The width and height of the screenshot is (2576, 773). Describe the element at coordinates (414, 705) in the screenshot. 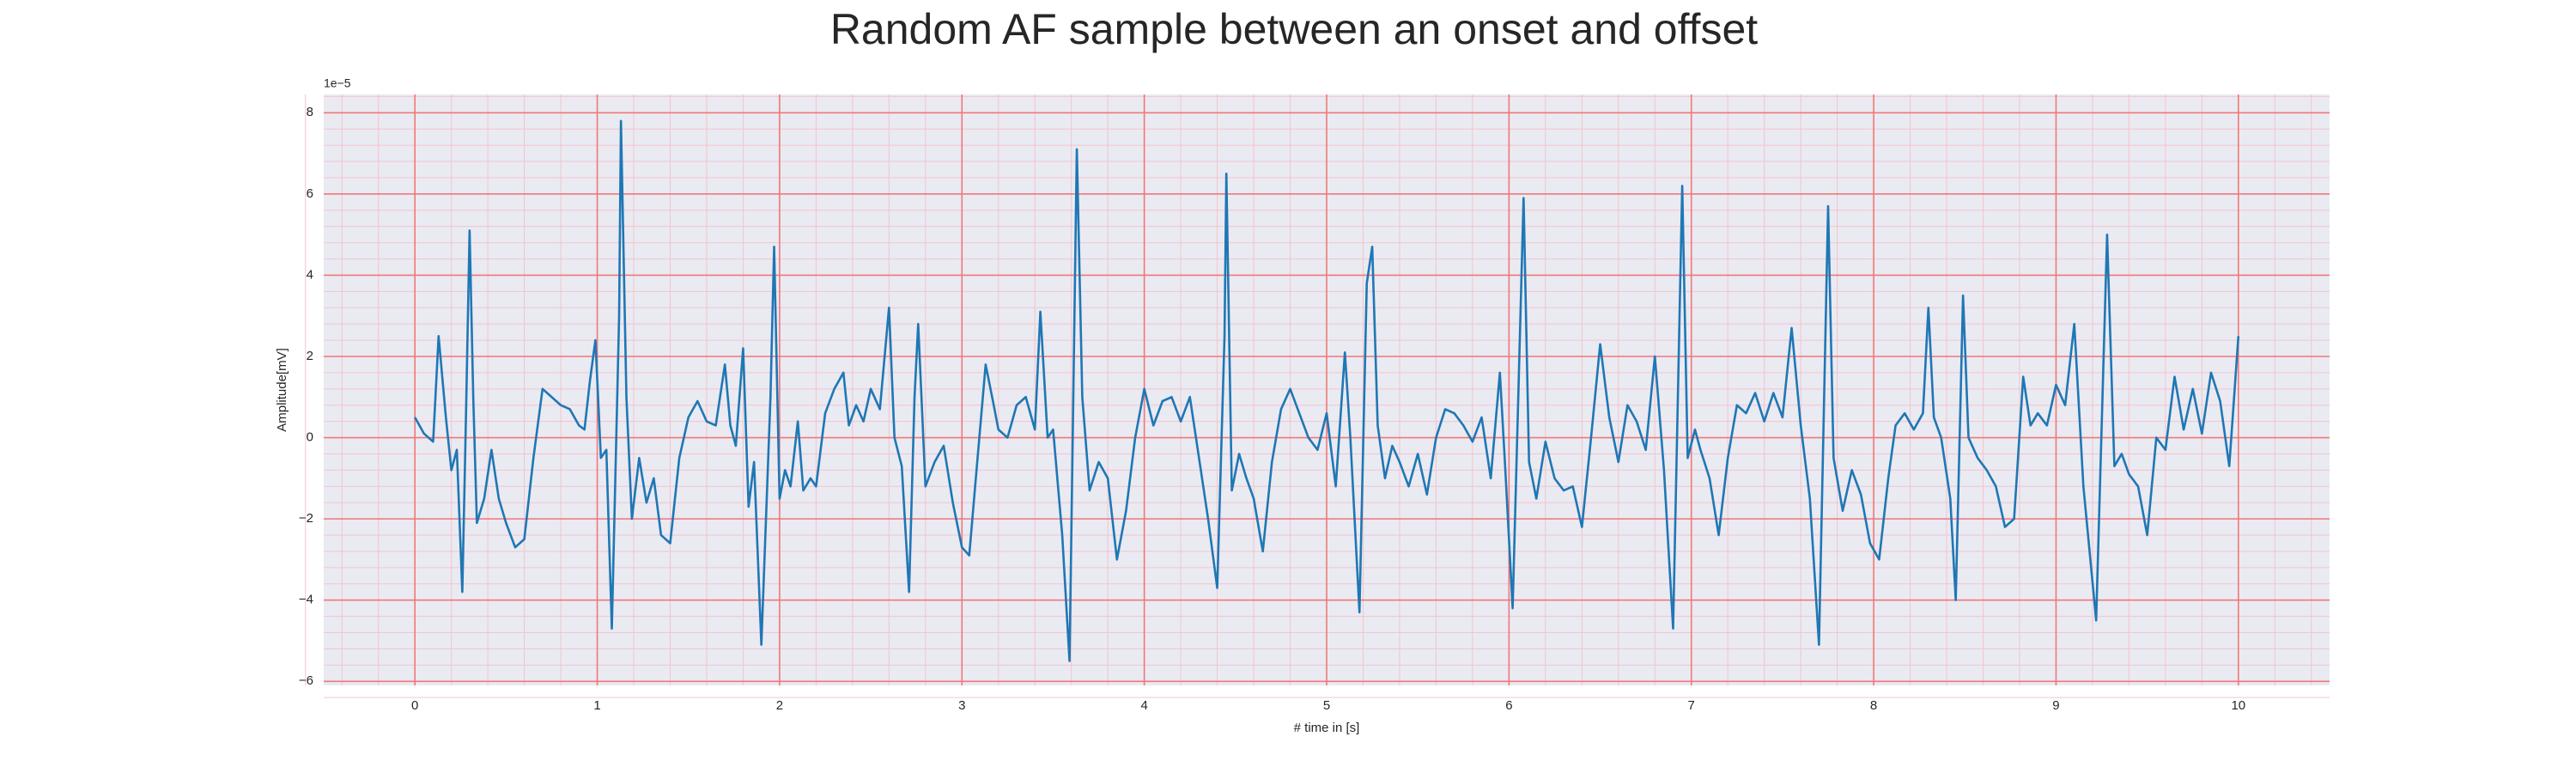

I see `x-tick-label: 0` at that location.